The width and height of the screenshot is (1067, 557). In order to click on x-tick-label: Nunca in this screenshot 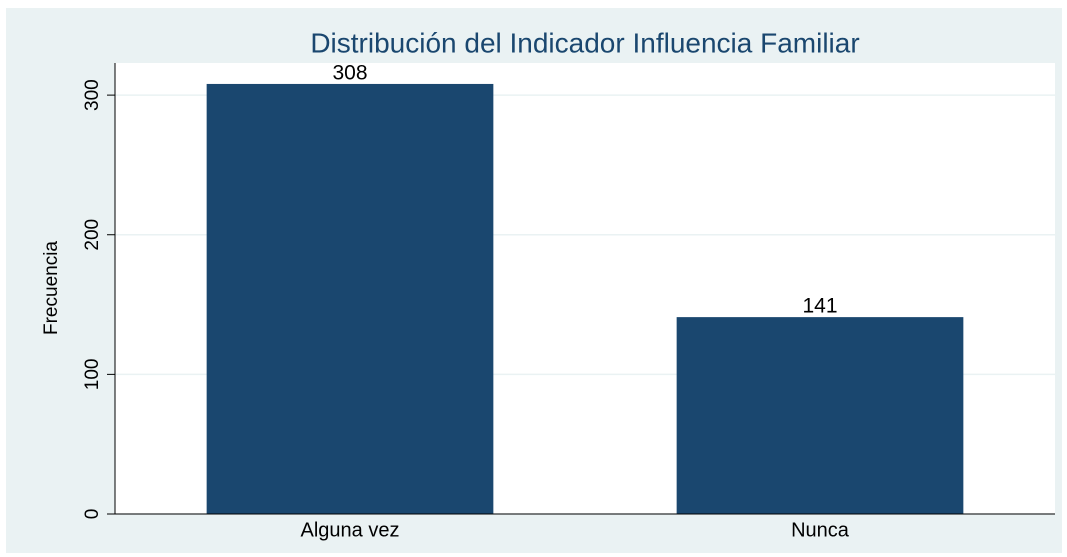, I will do `click(820, 530)`.